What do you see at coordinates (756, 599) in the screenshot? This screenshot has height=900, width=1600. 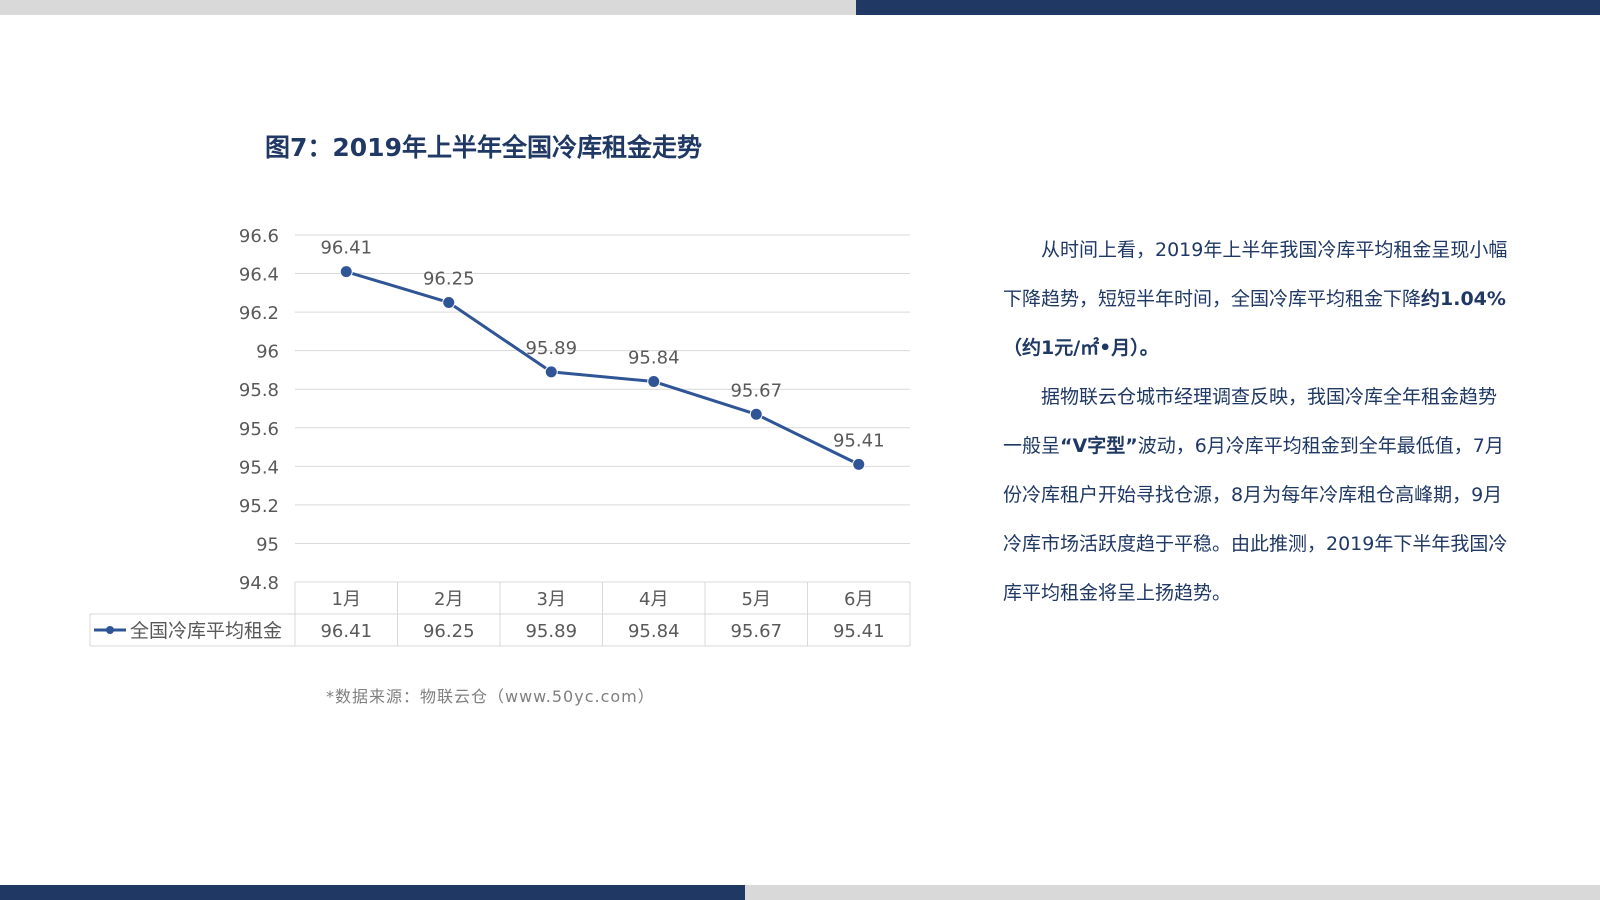 I see `x-tick-label: 5月` at bounding box center [756, 599].